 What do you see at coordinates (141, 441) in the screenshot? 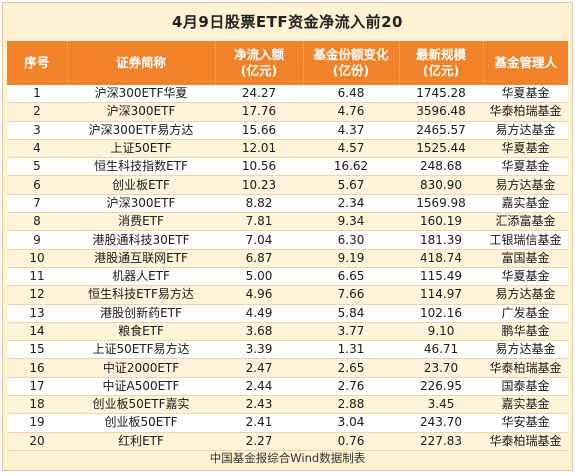
I see `cell-security-name: 红利ETF` at bounding box center [141, 441].